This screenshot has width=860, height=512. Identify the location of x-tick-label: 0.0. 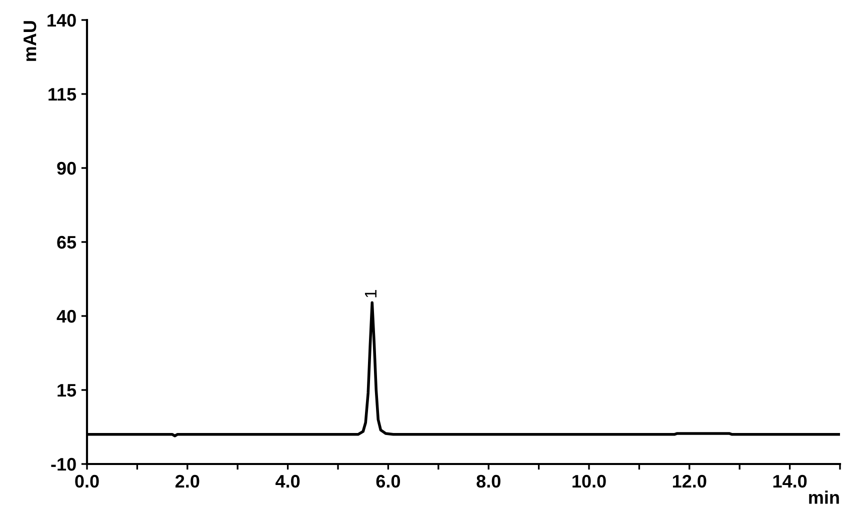
(87, 481).